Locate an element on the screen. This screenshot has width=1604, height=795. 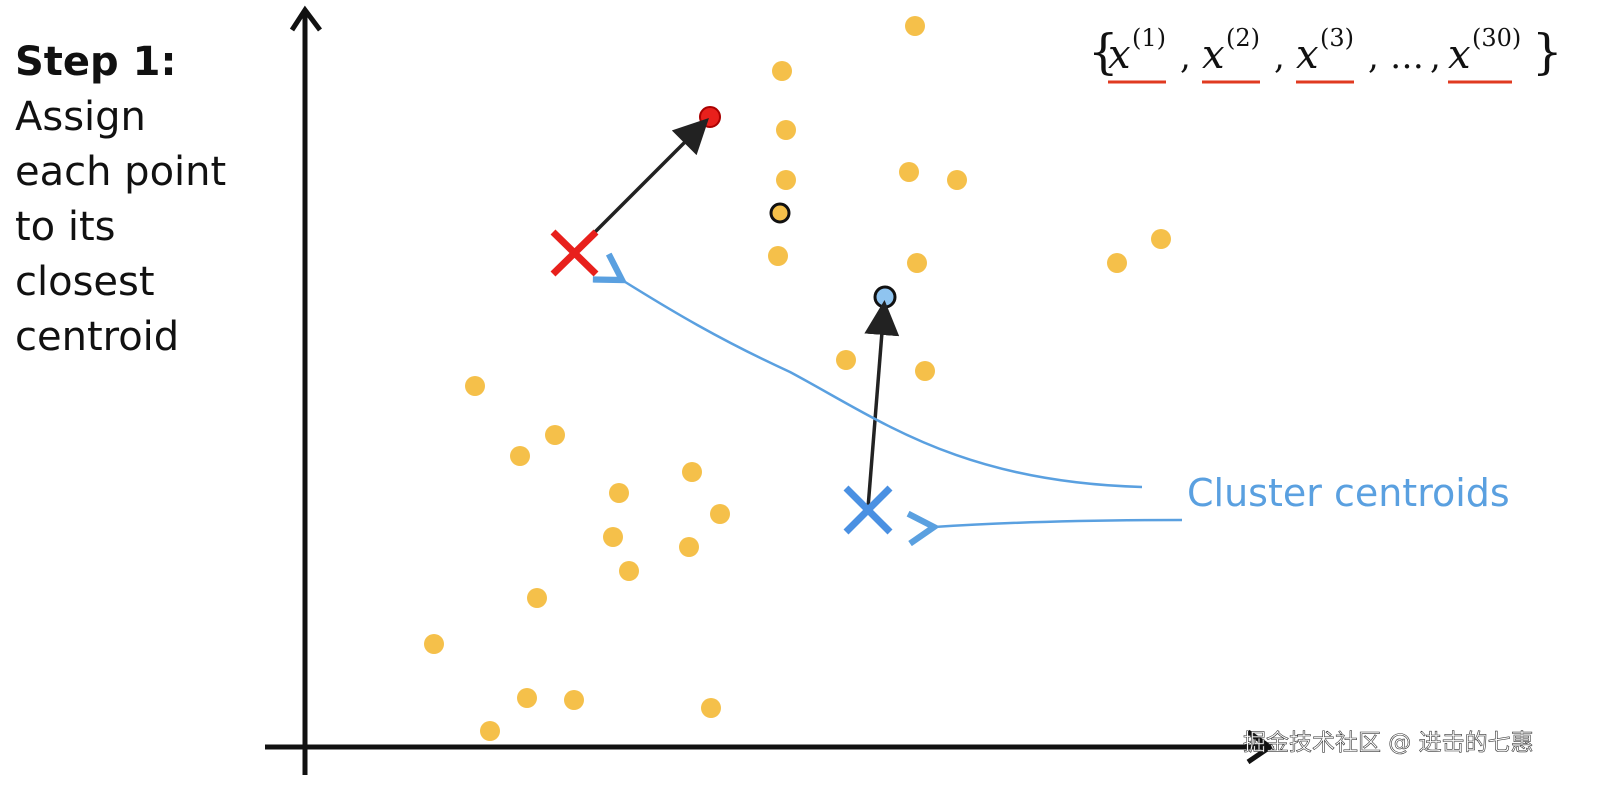
step-line: to its is located at coordinates (65, 227).